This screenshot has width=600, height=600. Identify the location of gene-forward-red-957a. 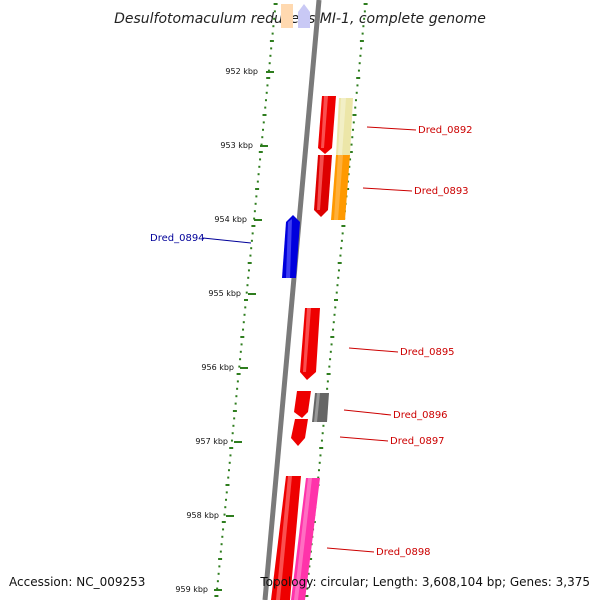
(302, 404).